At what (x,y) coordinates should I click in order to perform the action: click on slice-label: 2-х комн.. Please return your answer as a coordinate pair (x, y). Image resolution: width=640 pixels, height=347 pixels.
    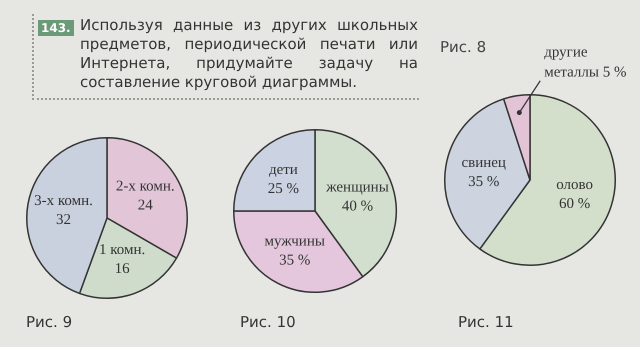
    Looking at the image, I should click on (145, 186).